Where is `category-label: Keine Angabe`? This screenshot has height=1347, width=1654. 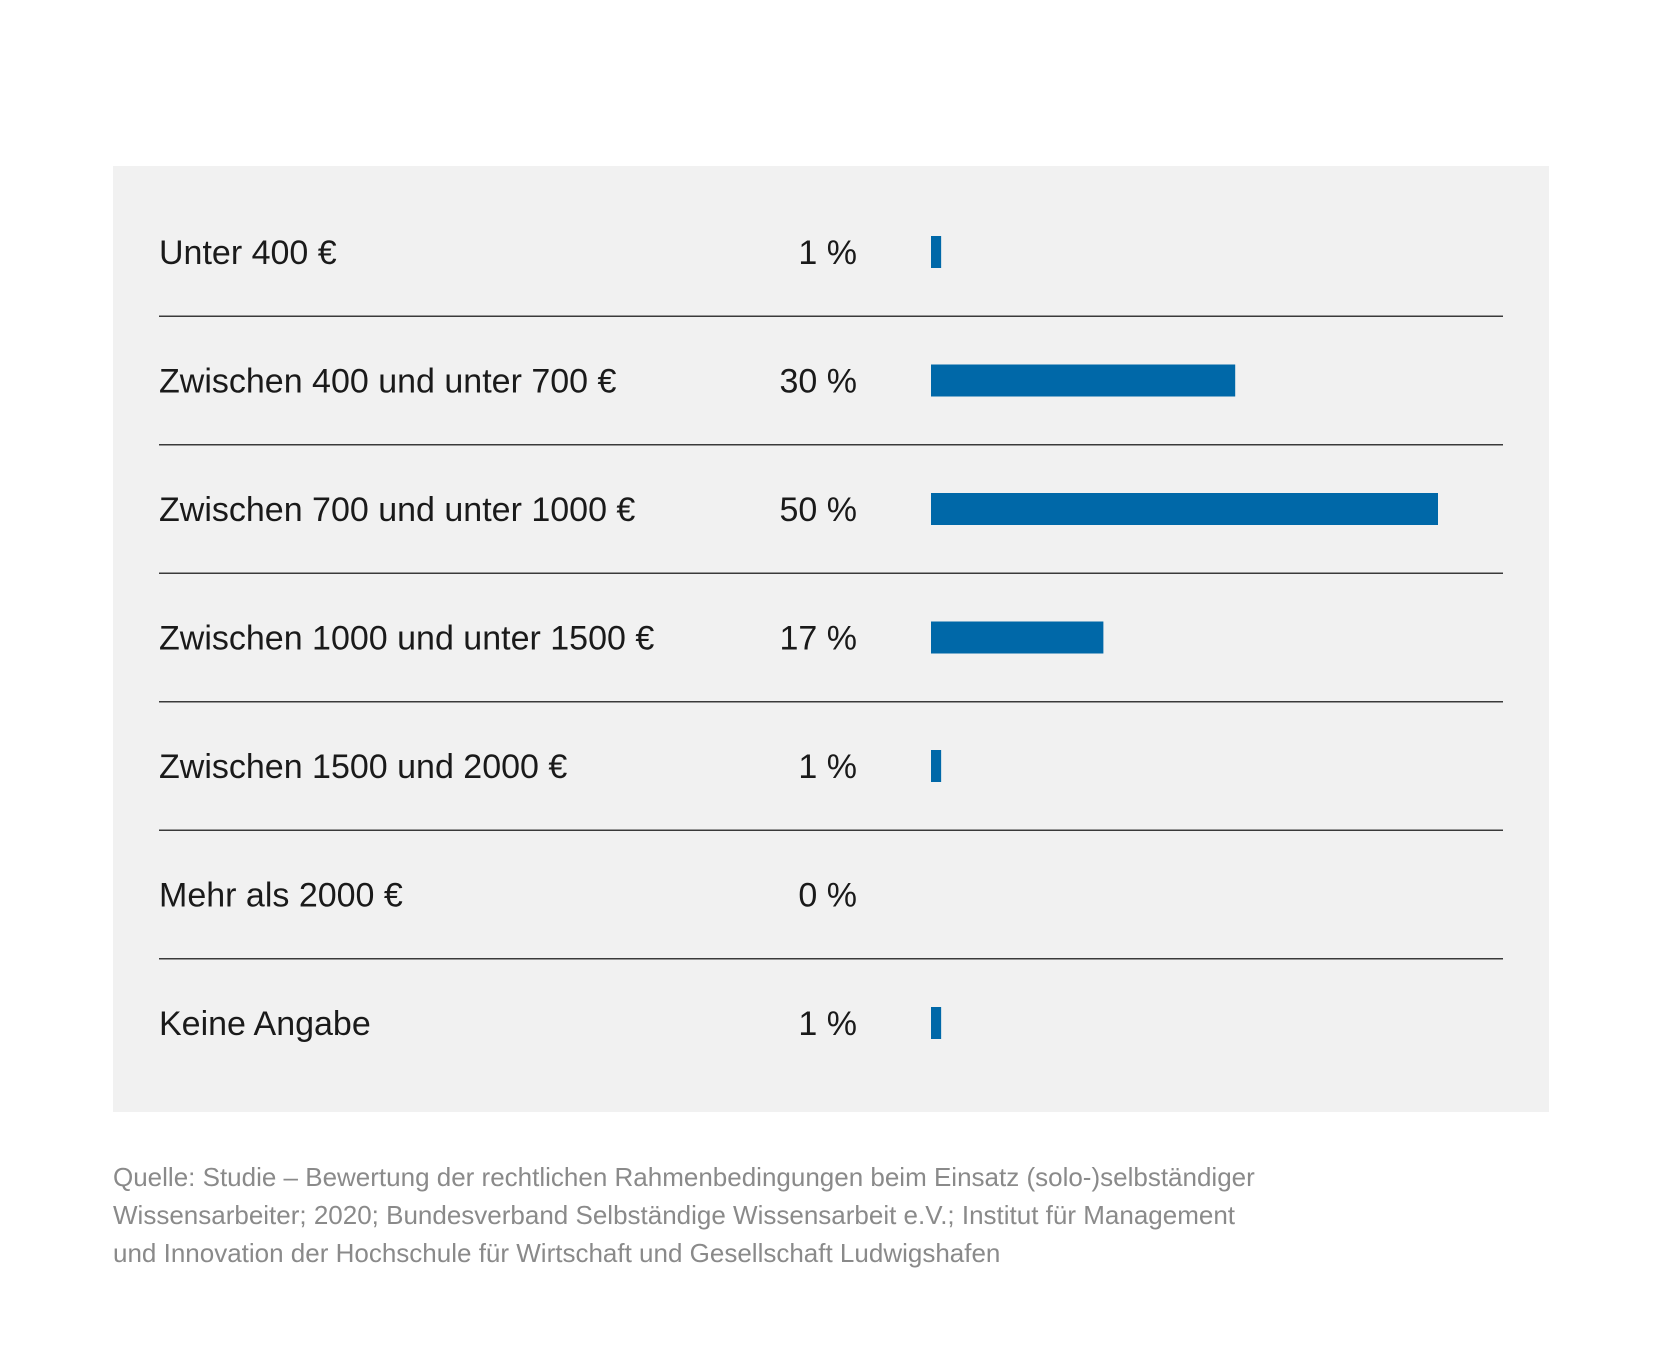
category-label: Keine Angabe is located at coordinates (265, 1024).